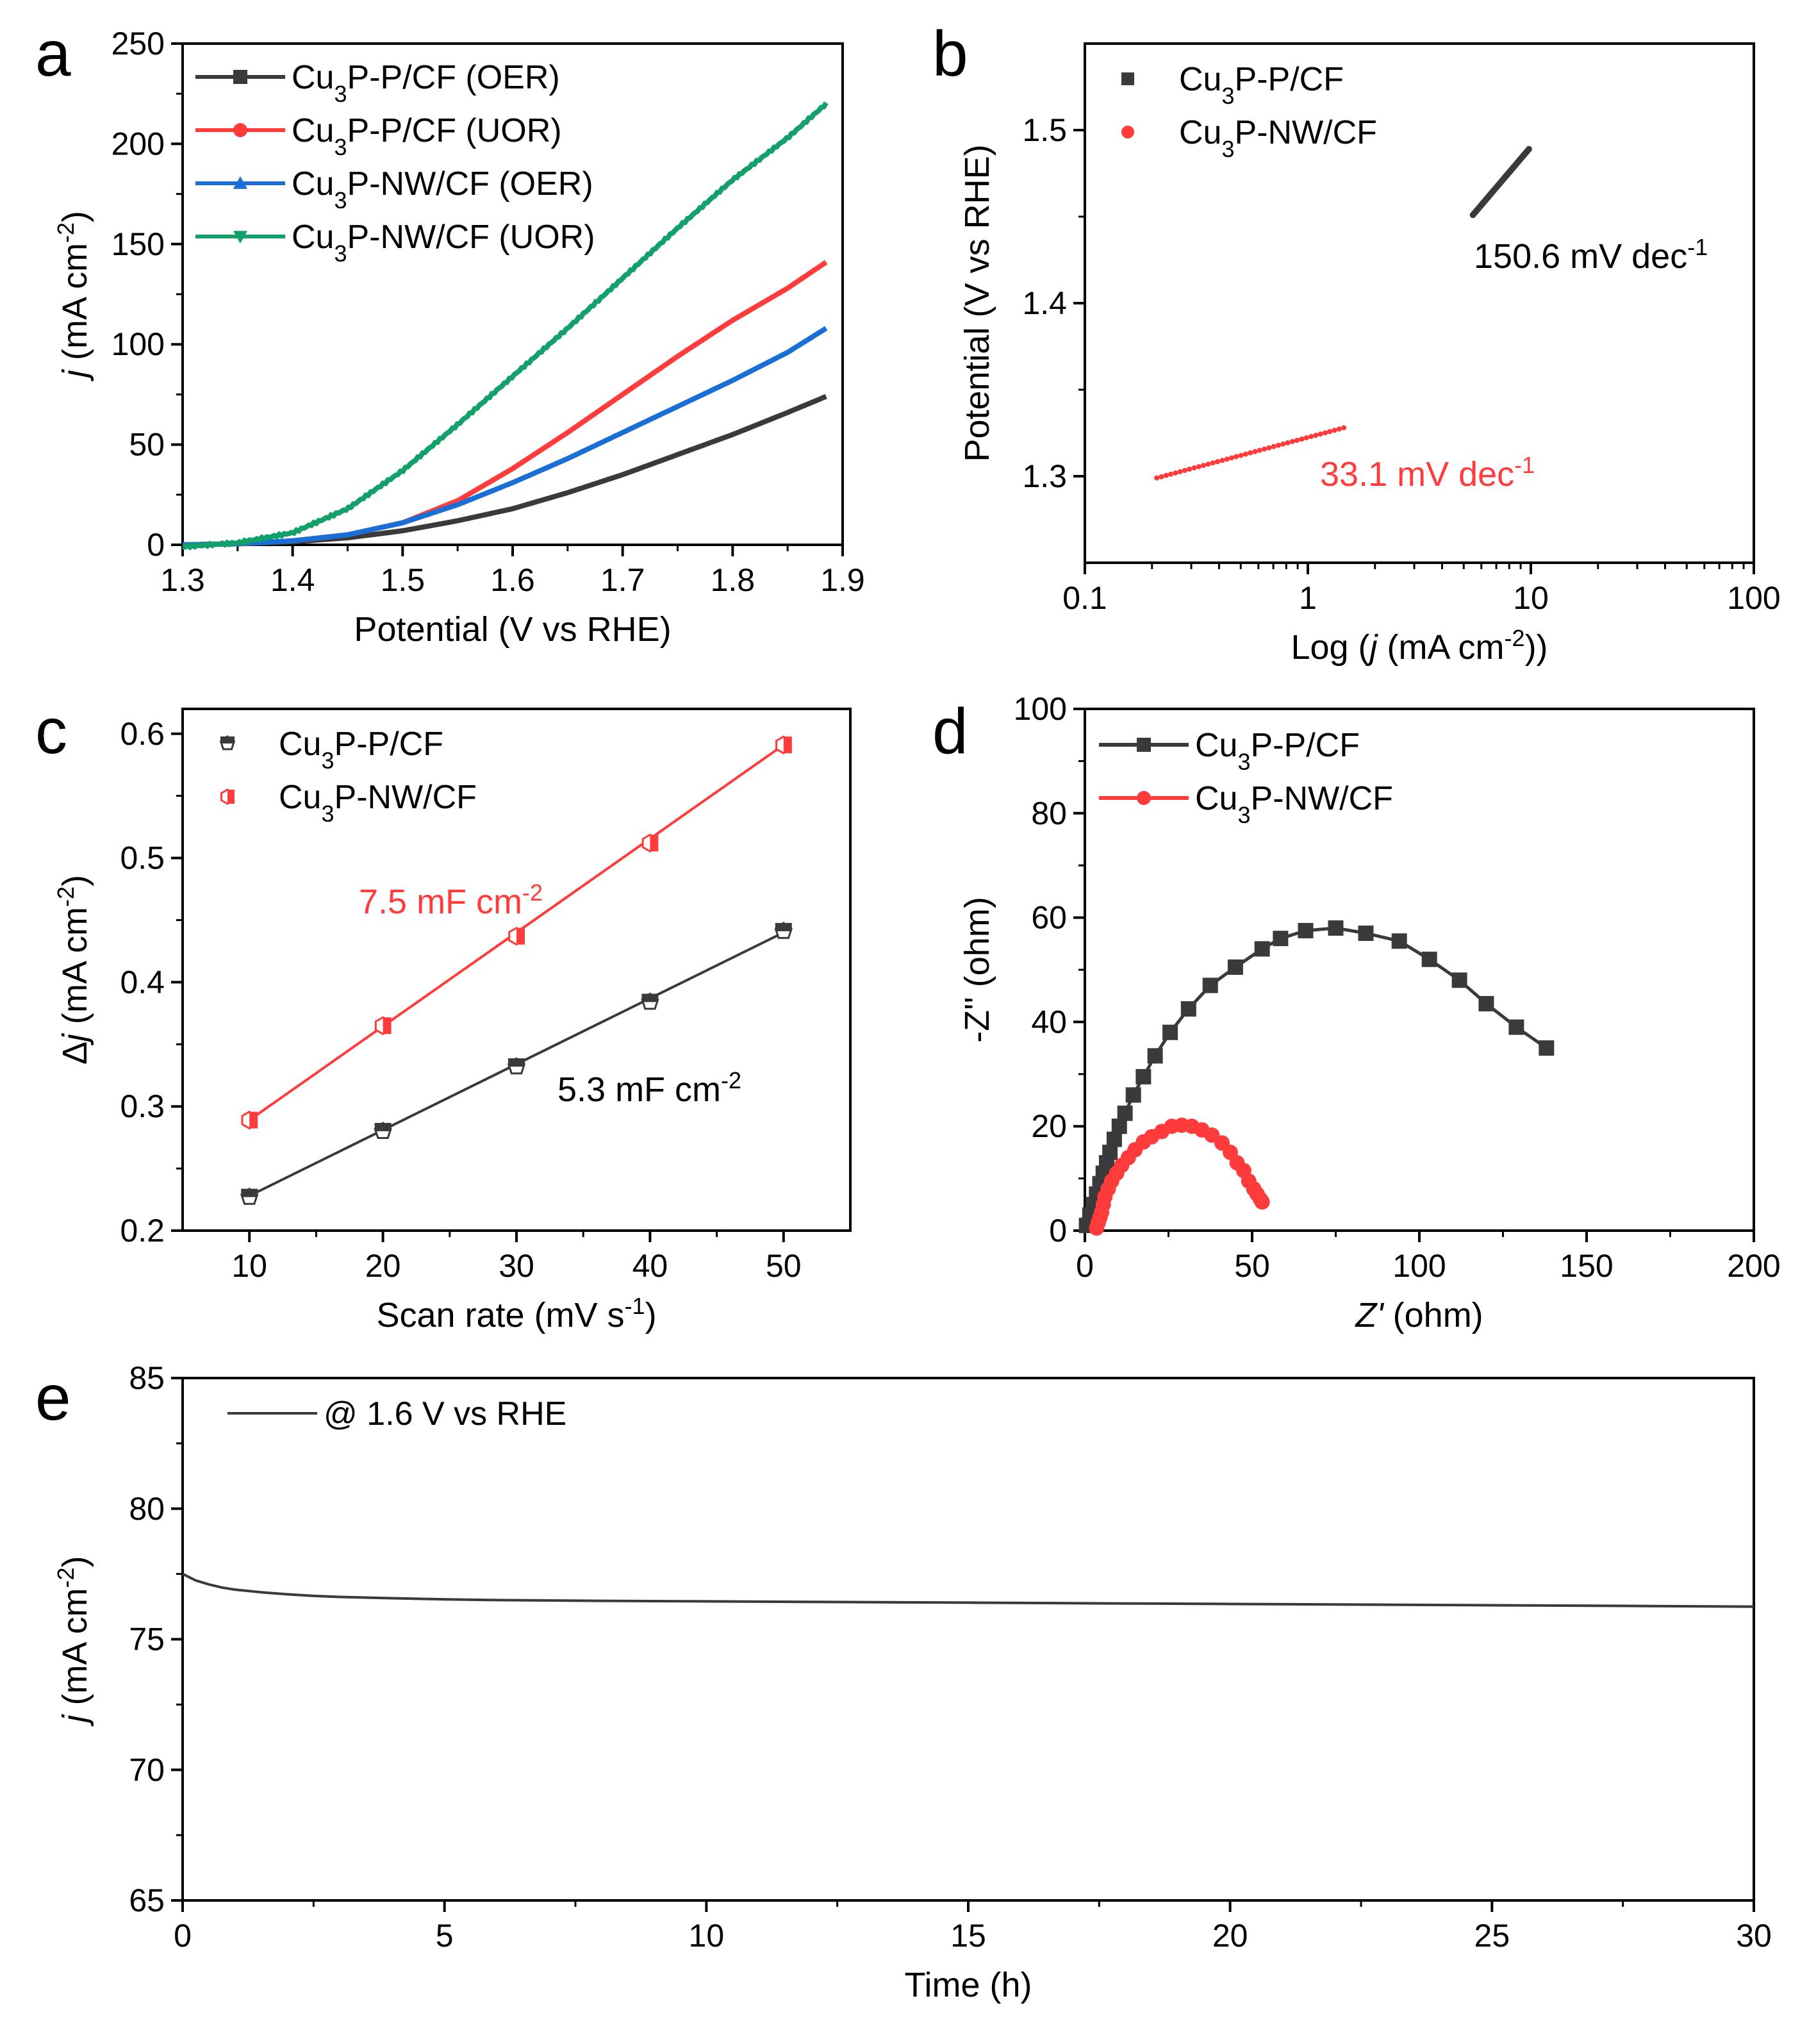 This screenshot has height=2044, width=1816. I want to click on fit-annotation: 7.5 mF cm-2, so click(451, 900).